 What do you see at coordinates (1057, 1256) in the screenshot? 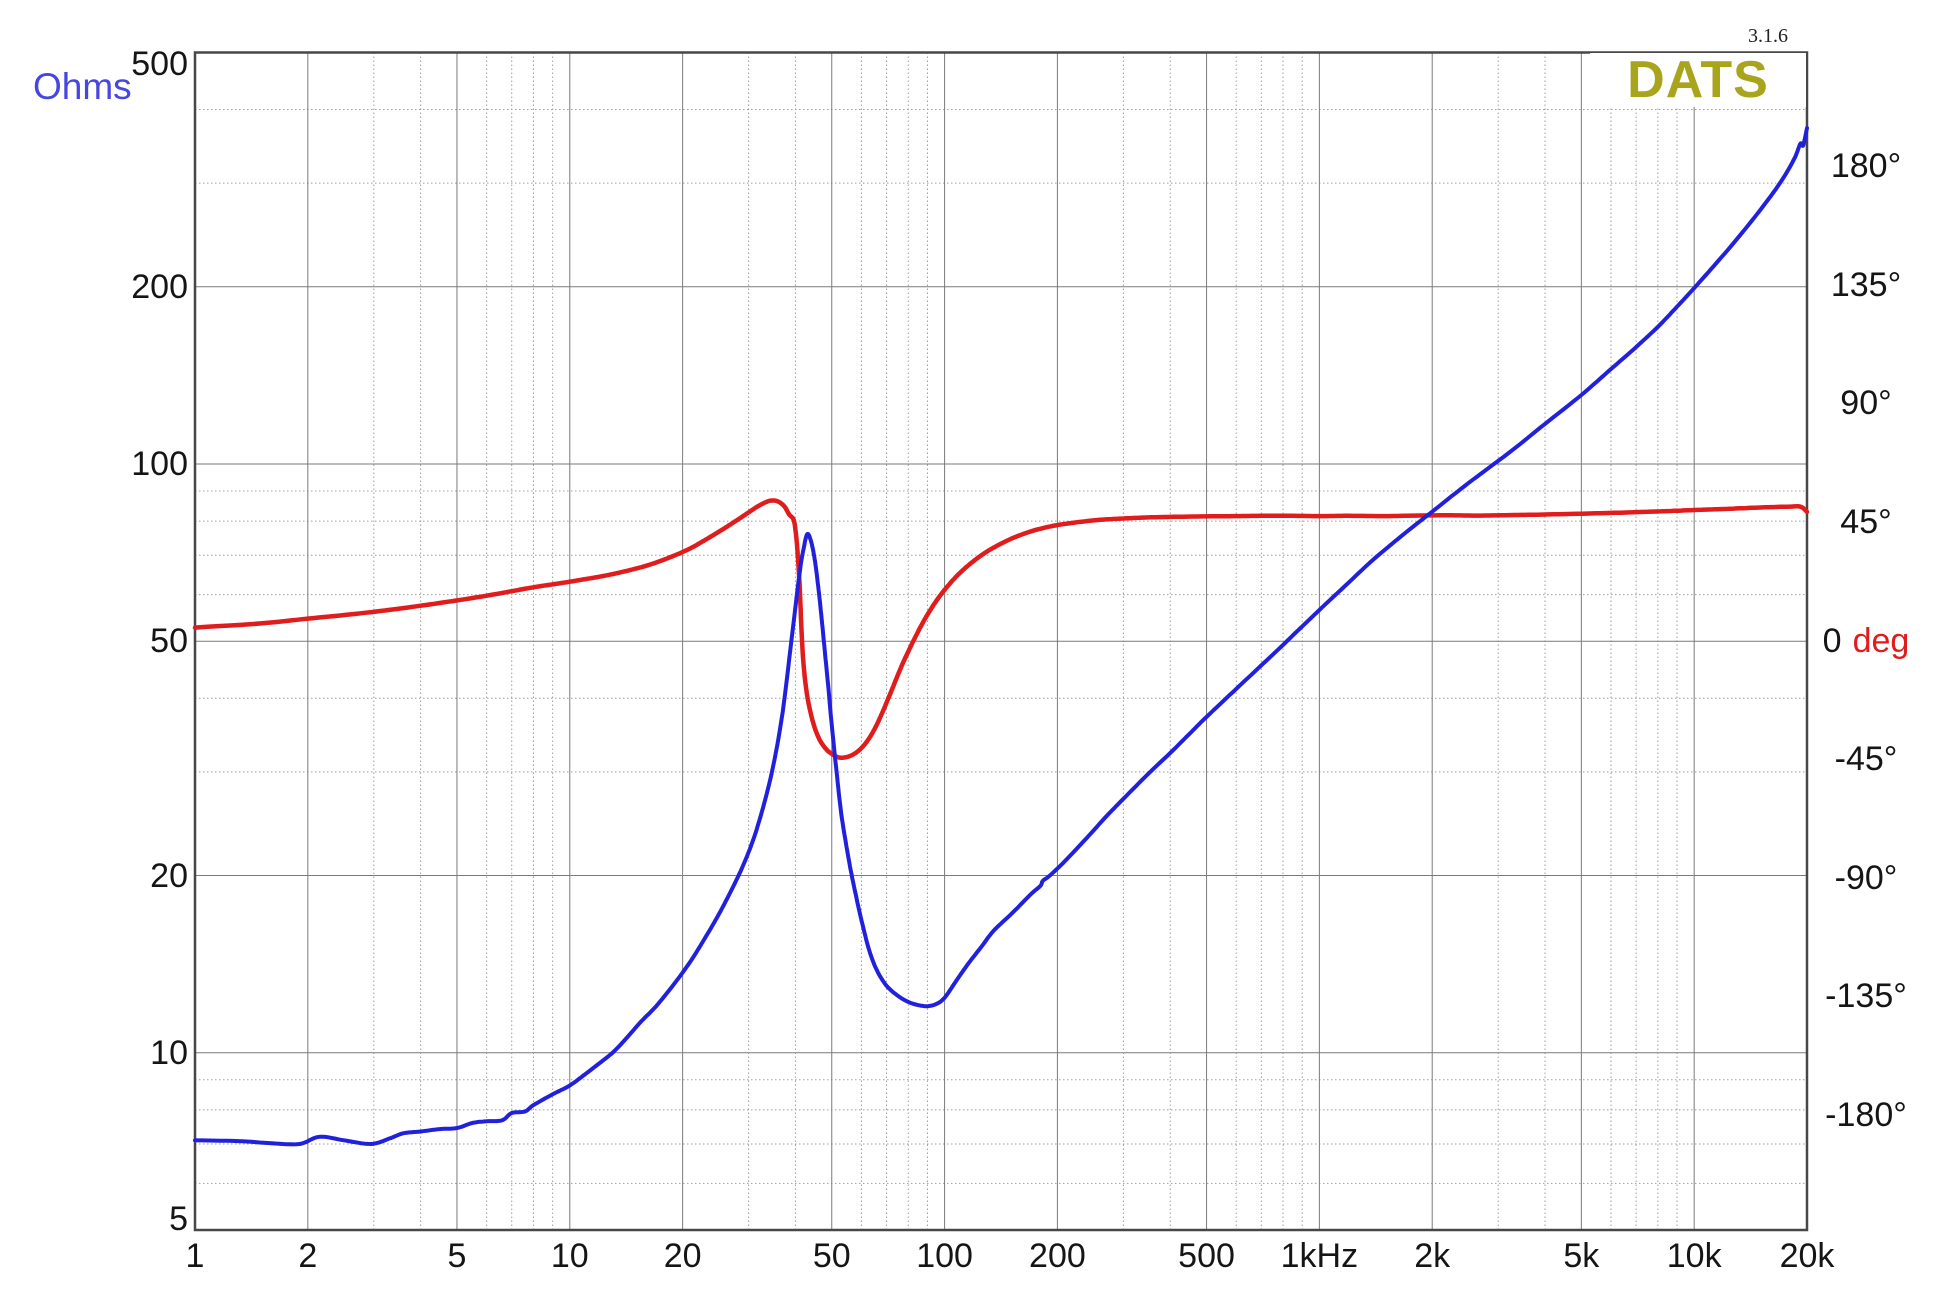
I see `frequency-tick-200: 200` at bounding box center [1057, 1256].